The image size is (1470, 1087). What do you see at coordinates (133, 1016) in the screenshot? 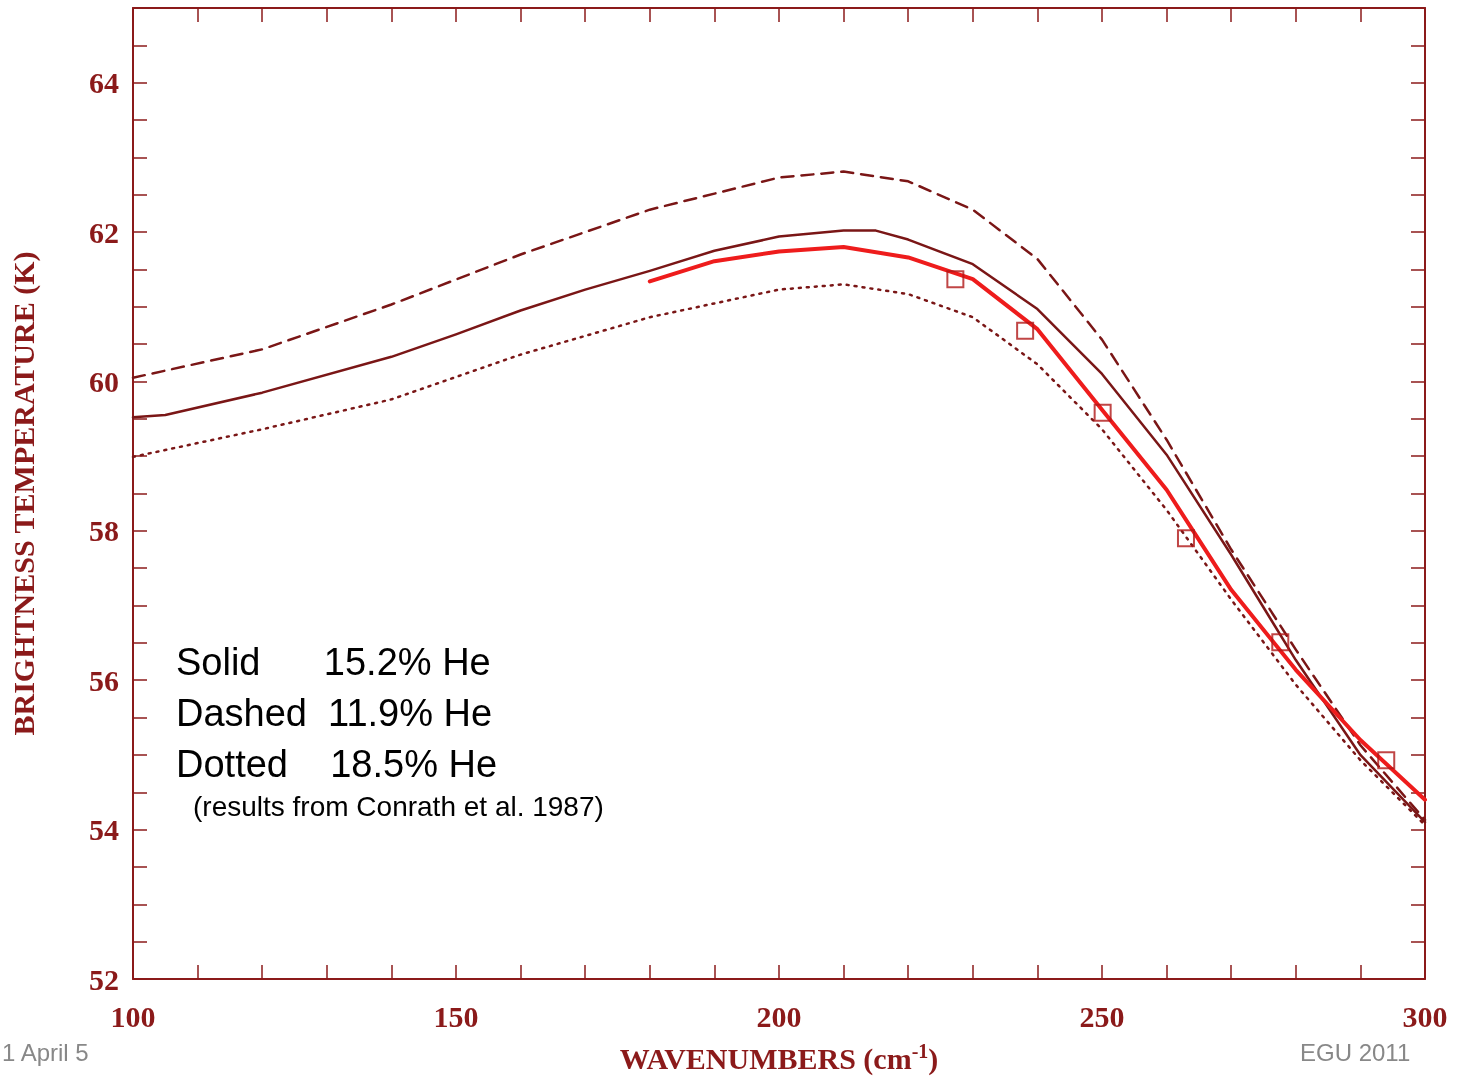
I see `x-tick-label: 100` at bounding box center [133, 1016].